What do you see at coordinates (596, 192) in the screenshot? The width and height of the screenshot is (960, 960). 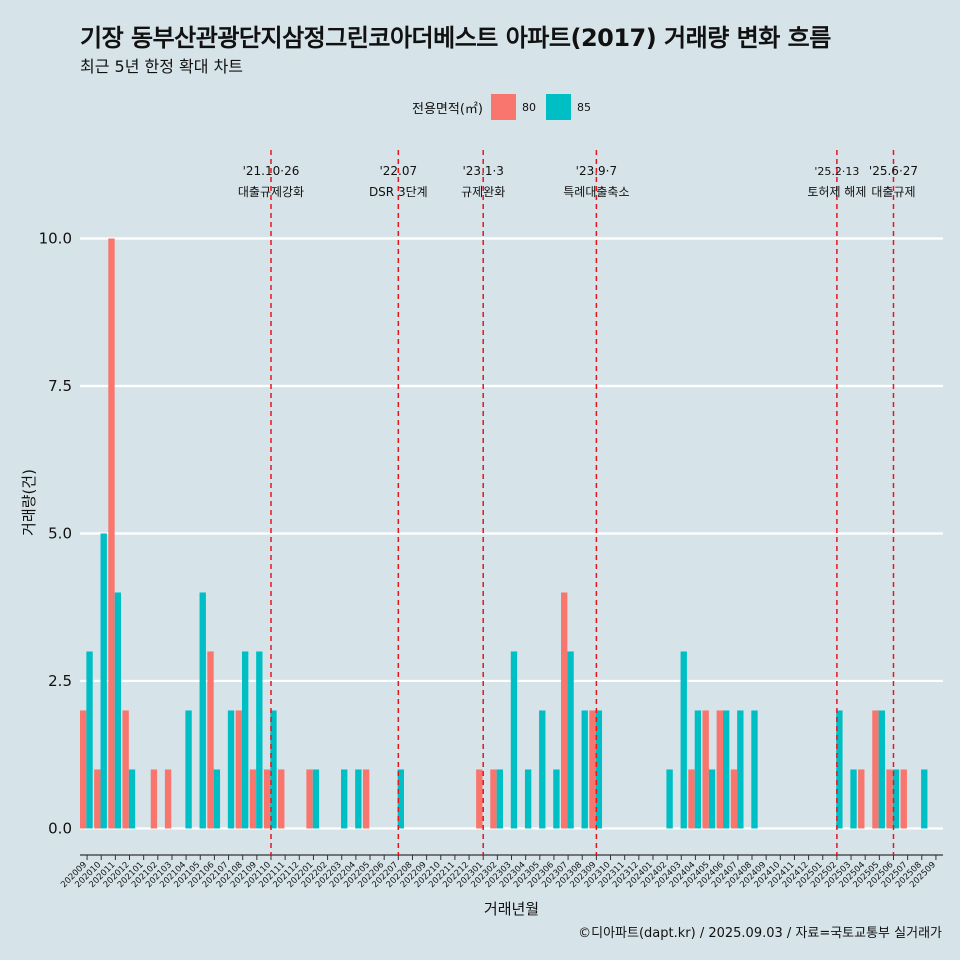 I see `event-label: 특례대출축소` at bounding box center [596, 192].